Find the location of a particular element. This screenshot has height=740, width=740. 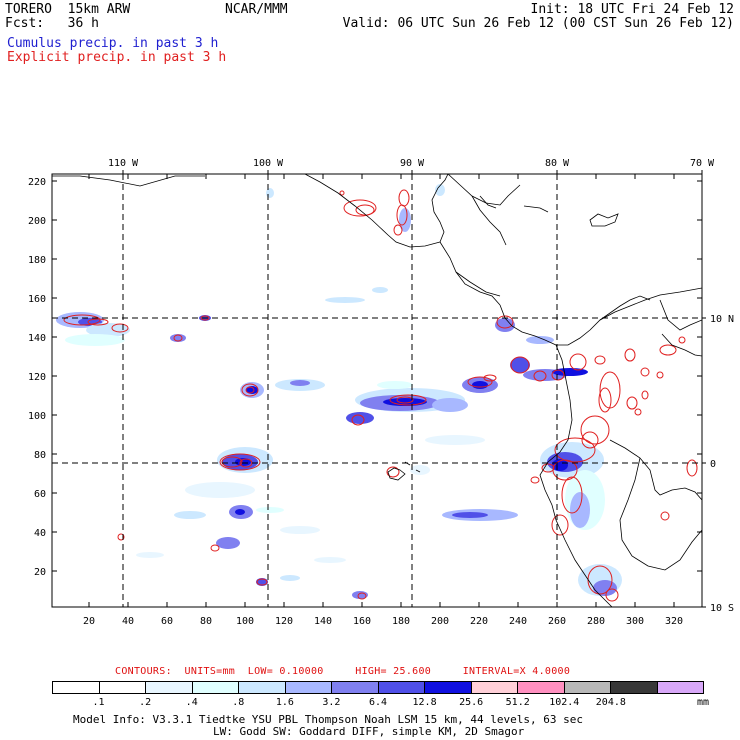

y-tick-label: 200 is located at coordinates (37, 221).